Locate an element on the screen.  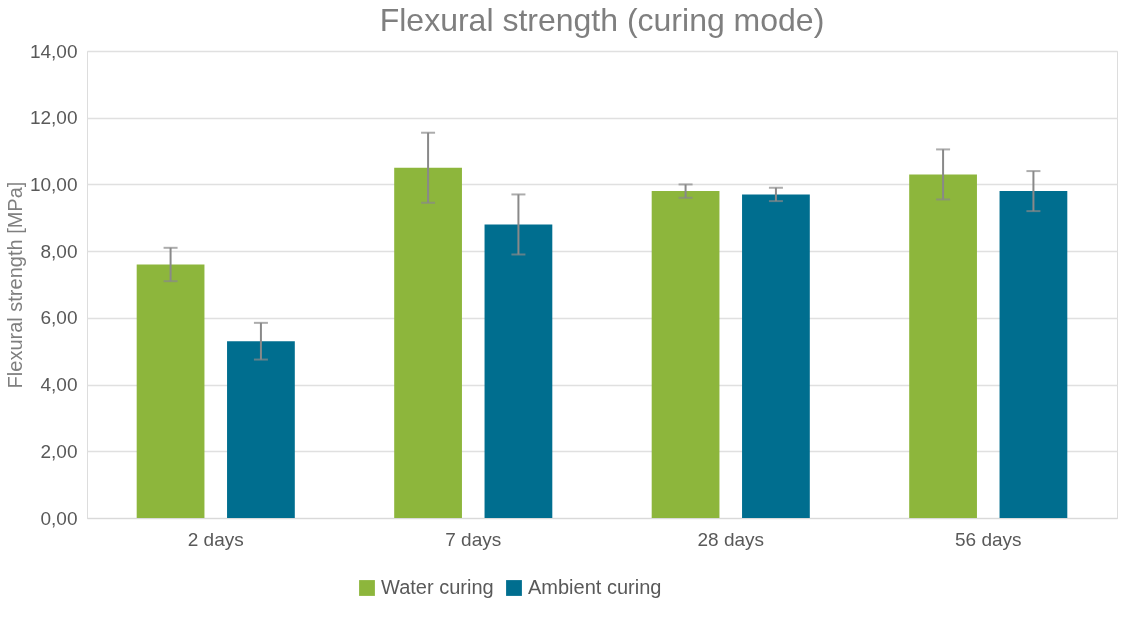
y-axis-title: Flexural strength [MPa] is located at coordinates (14, 285).